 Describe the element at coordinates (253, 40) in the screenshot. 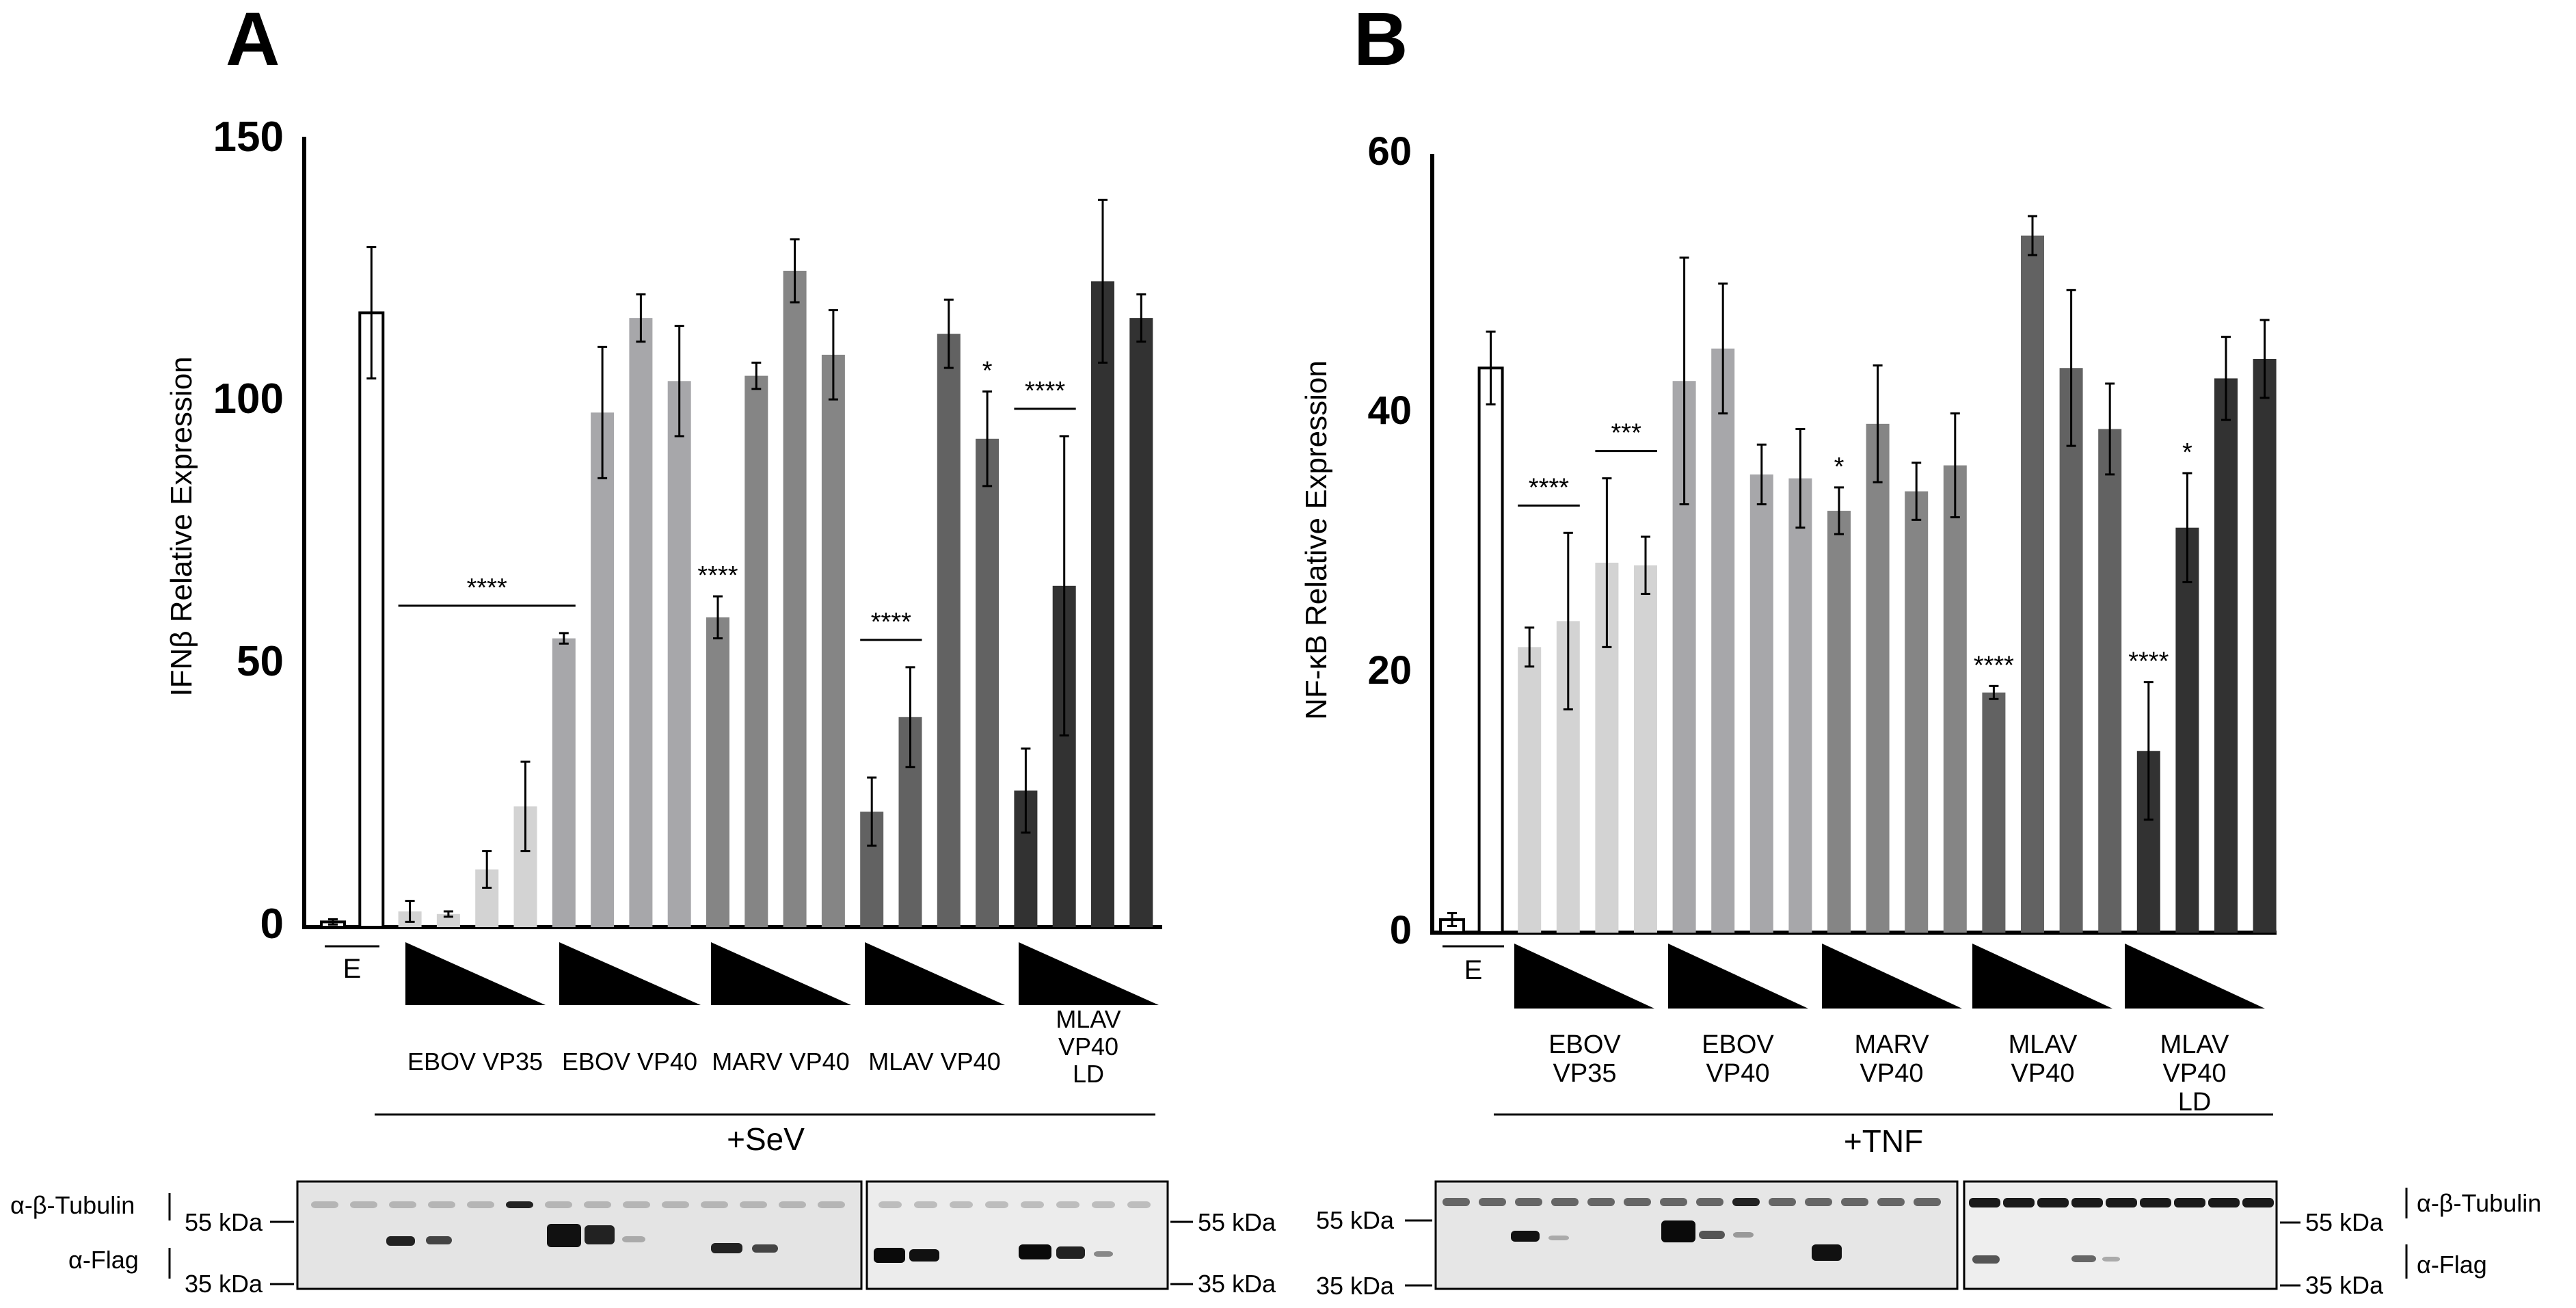

I see `panel-a-letter: A` at that location.